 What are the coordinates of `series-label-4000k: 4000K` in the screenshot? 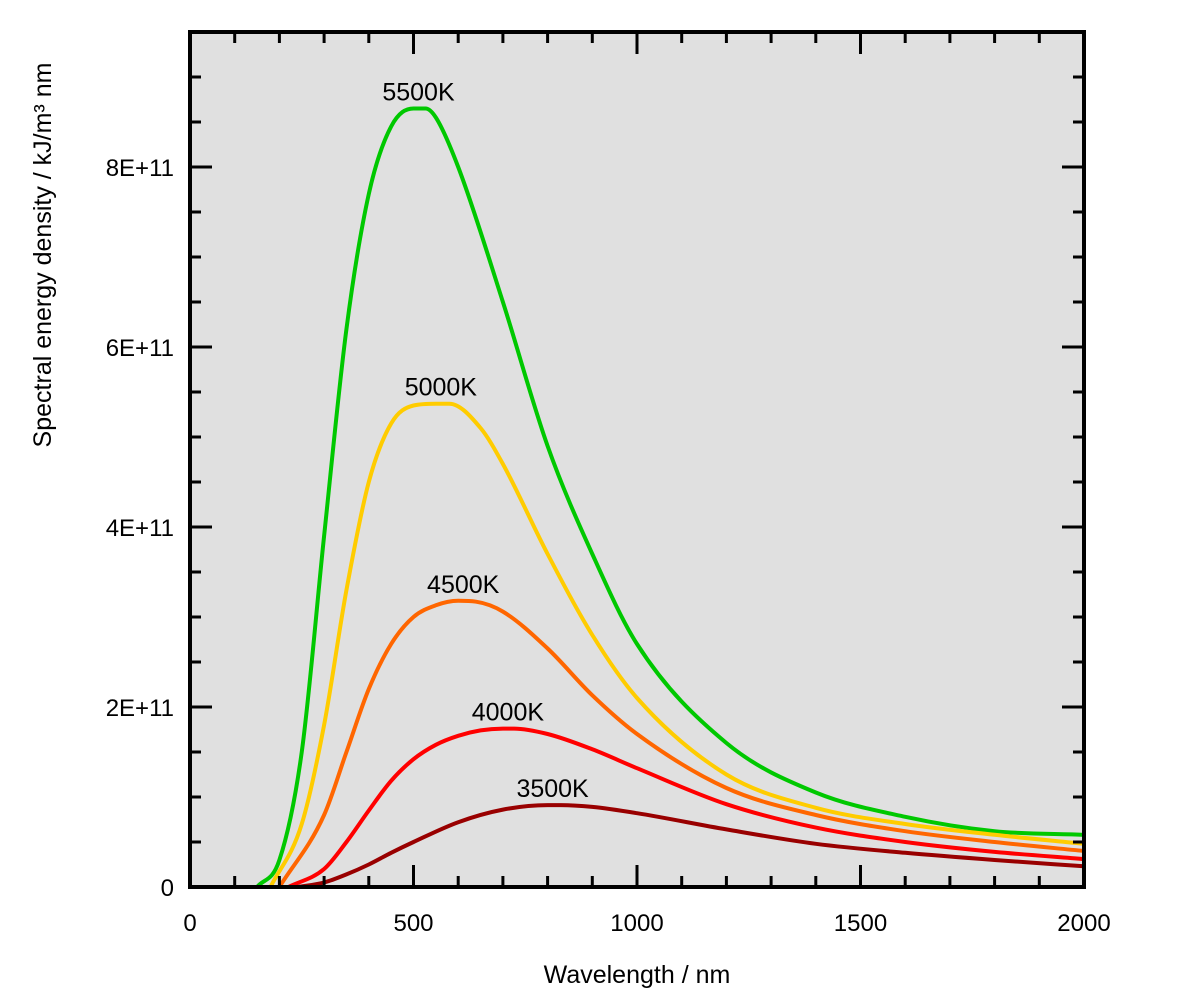 It's located at (508, 713).